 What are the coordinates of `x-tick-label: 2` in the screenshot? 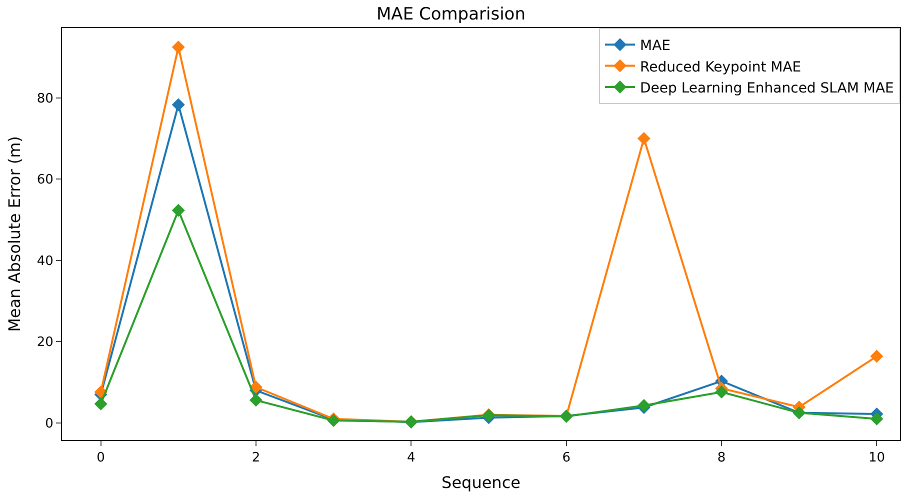 It's located at (256, 458).